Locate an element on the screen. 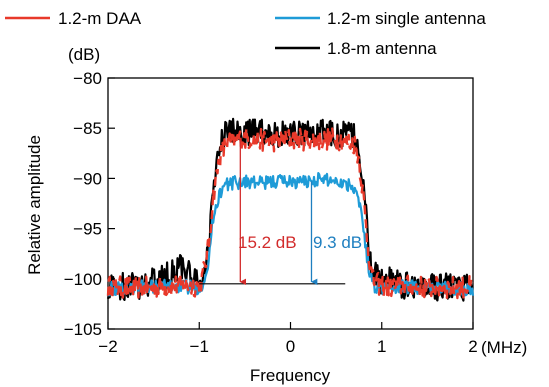 This screenshot has width=549, height=387. legend-label-18m: 1.8-m antenna is located at coordinates (382, 48).